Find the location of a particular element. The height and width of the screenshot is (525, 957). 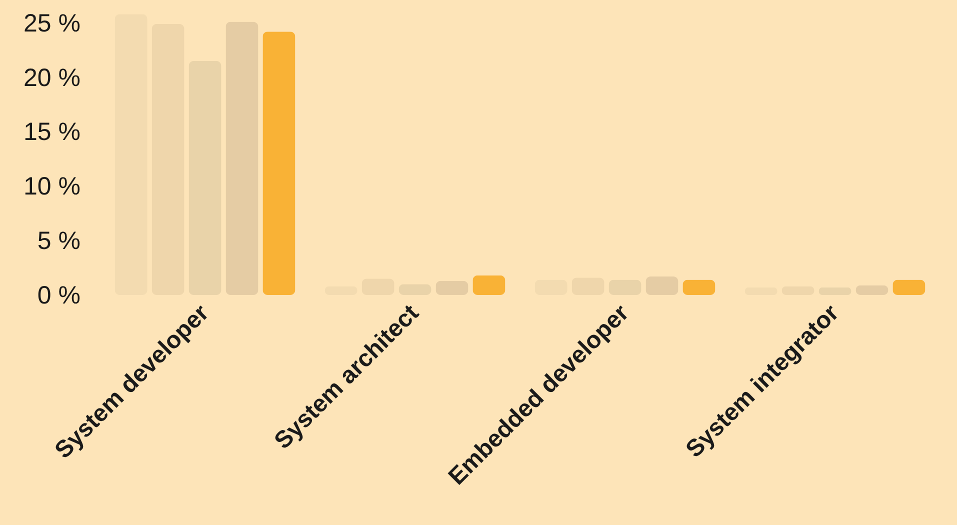

y-tick-label: 15 % is located at coordinates (52, 132).